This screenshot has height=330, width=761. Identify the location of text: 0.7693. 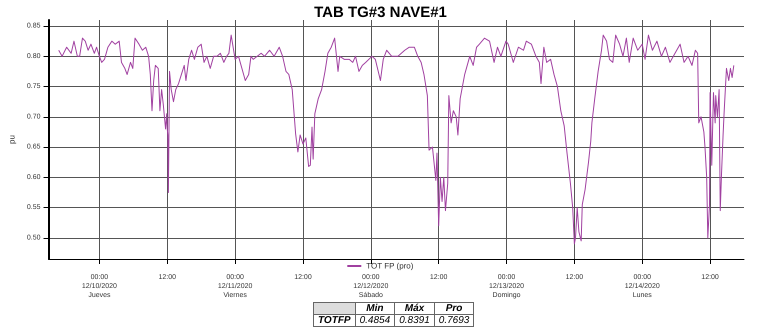
(454, 320).